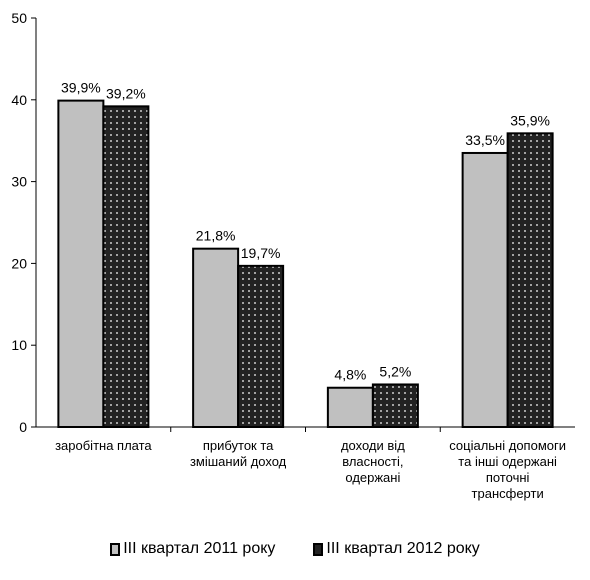  What do you see at coordinates (485, 140) in the screenshot?
I see `data-label: 33,5%` at bounding box center [485, 140].